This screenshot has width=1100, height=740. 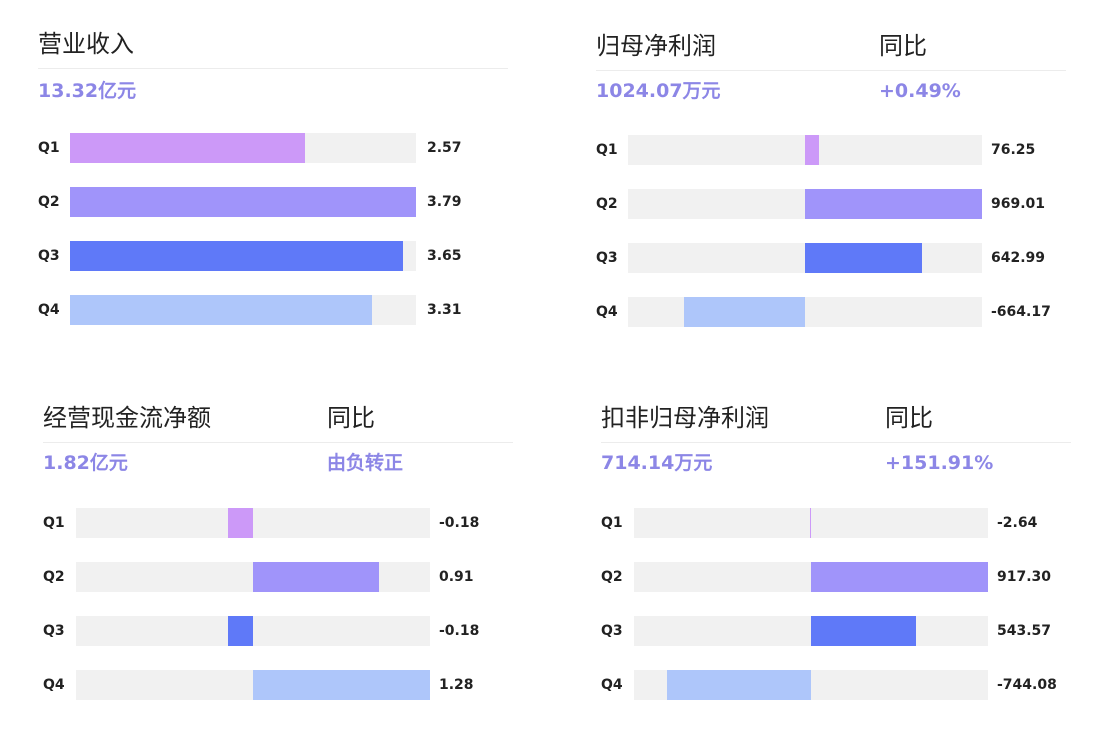 I want to click on panel-title: 归母净利润, so click(x=656, y=46).